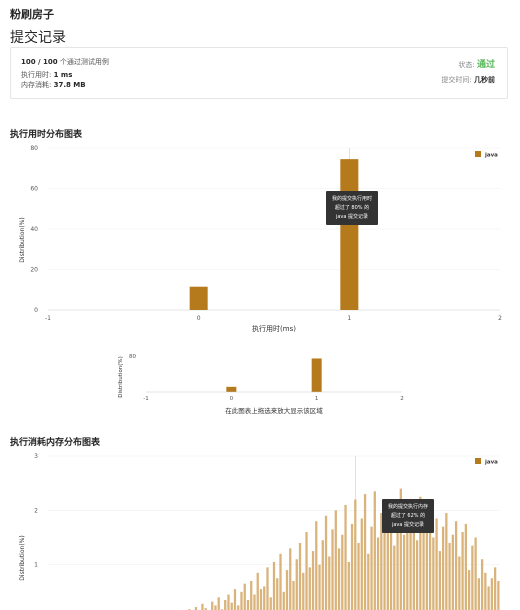  Describe the element at coordinates (486, 462) in the screenshot. I see `memory-chart-legend: java` at that location.